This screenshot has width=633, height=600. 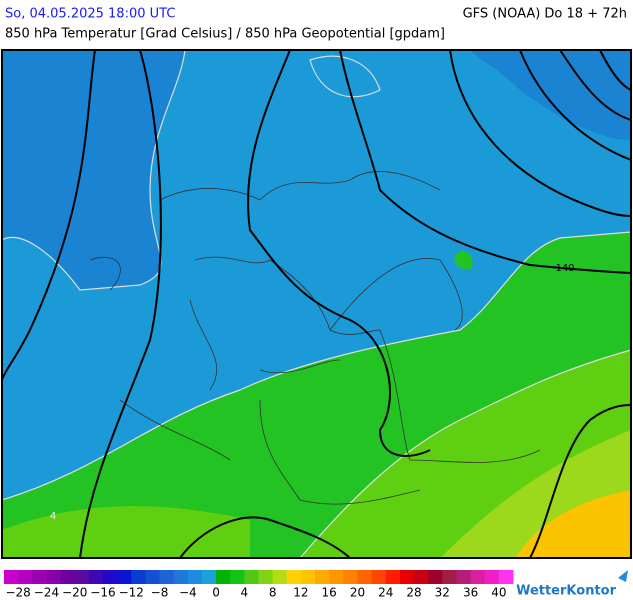 I want to click on logo-icon, so click(x=623, y=576).